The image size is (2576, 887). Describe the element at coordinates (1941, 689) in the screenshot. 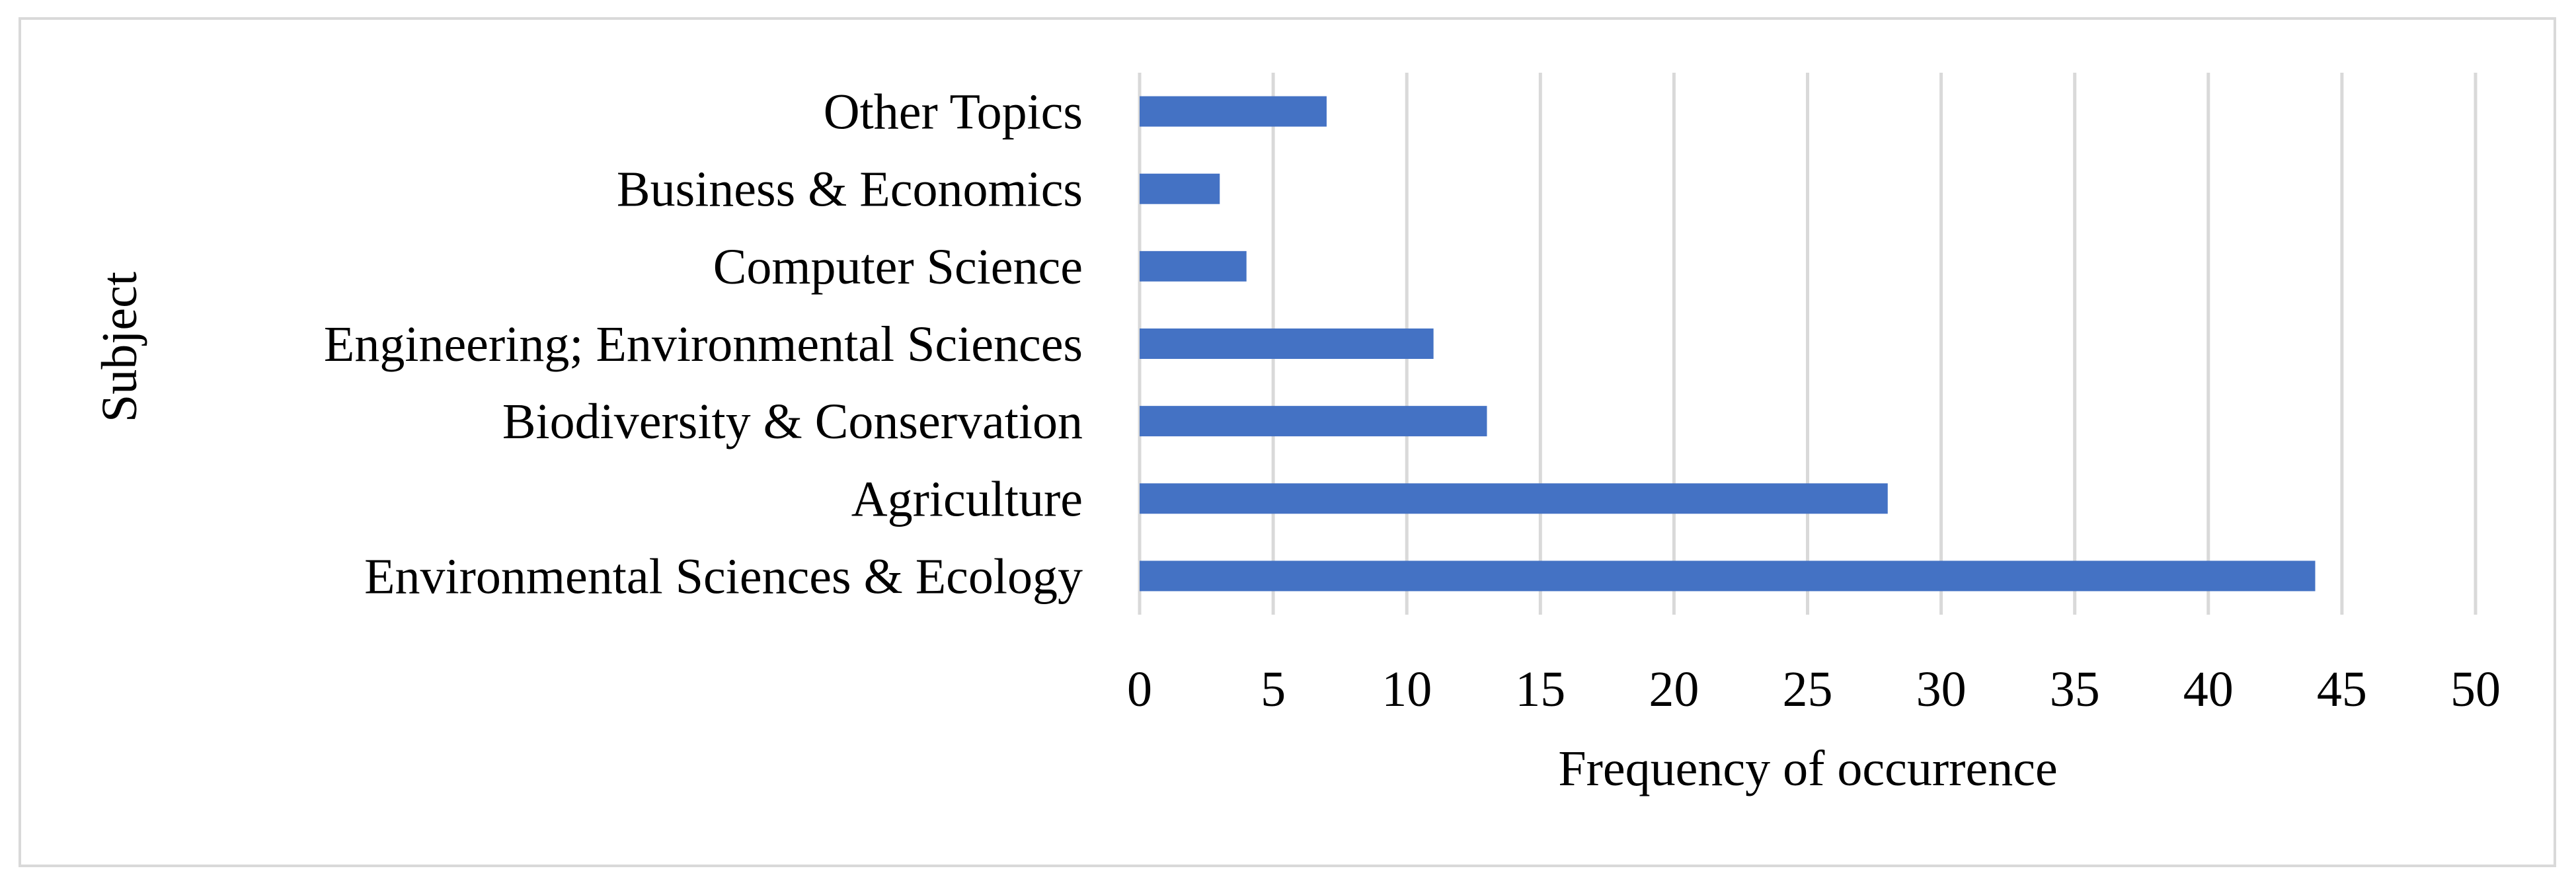

I see `x-tick-label: 30` at that location.